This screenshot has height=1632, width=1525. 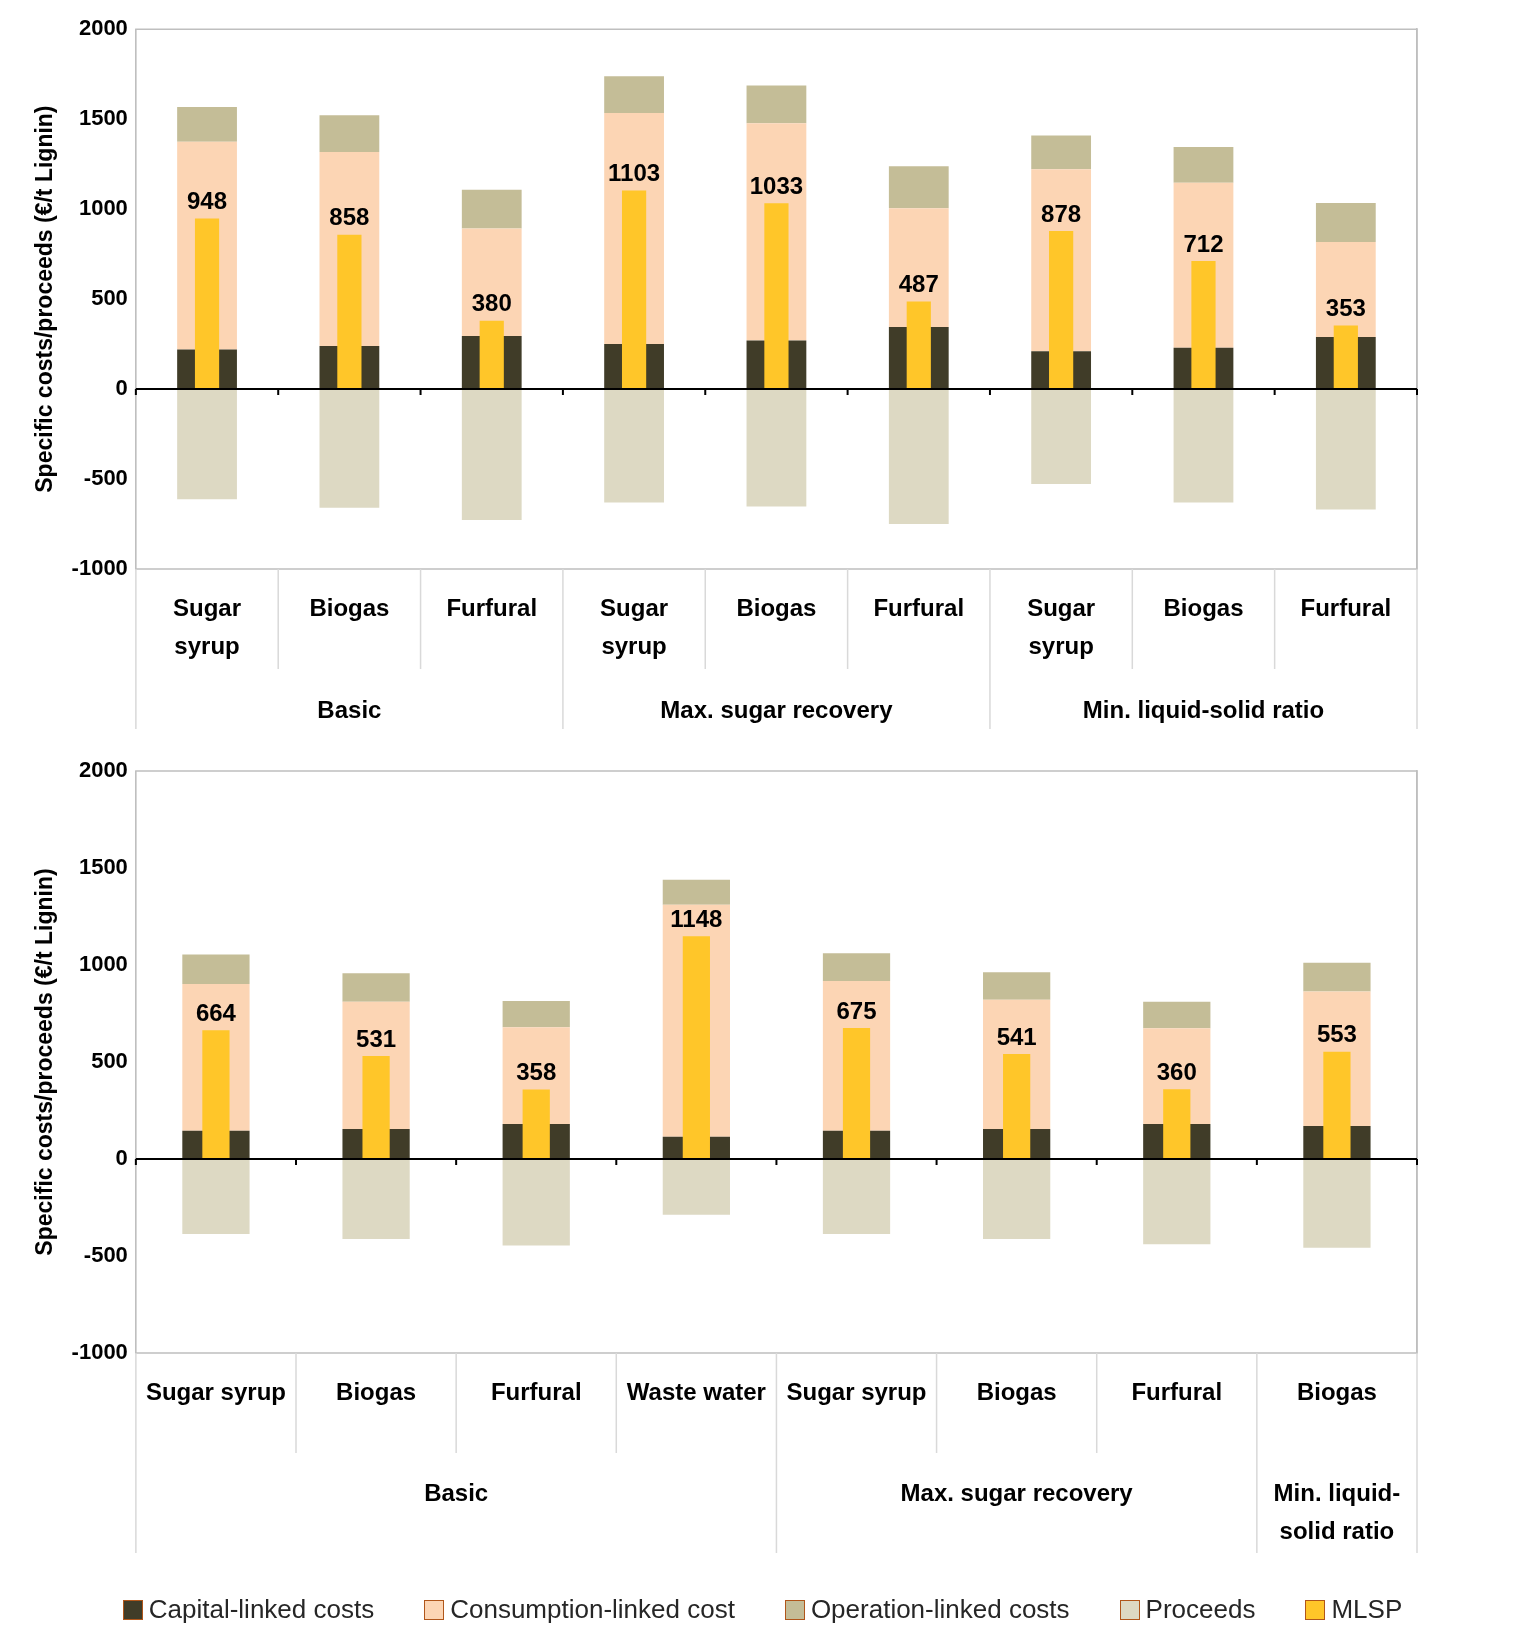 I want to click on data-label: 675, so click(x=856, y=1010).